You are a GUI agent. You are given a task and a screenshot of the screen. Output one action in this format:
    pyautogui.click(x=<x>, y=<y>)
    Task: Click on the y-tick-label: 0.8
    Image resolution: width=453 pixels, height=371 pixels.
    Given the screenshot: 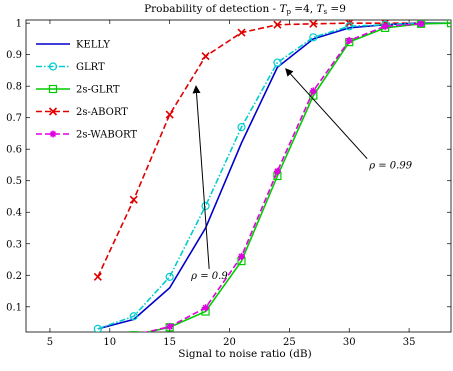 What is the action you would take?
    pyautogui.click(x=14, y=87)
    